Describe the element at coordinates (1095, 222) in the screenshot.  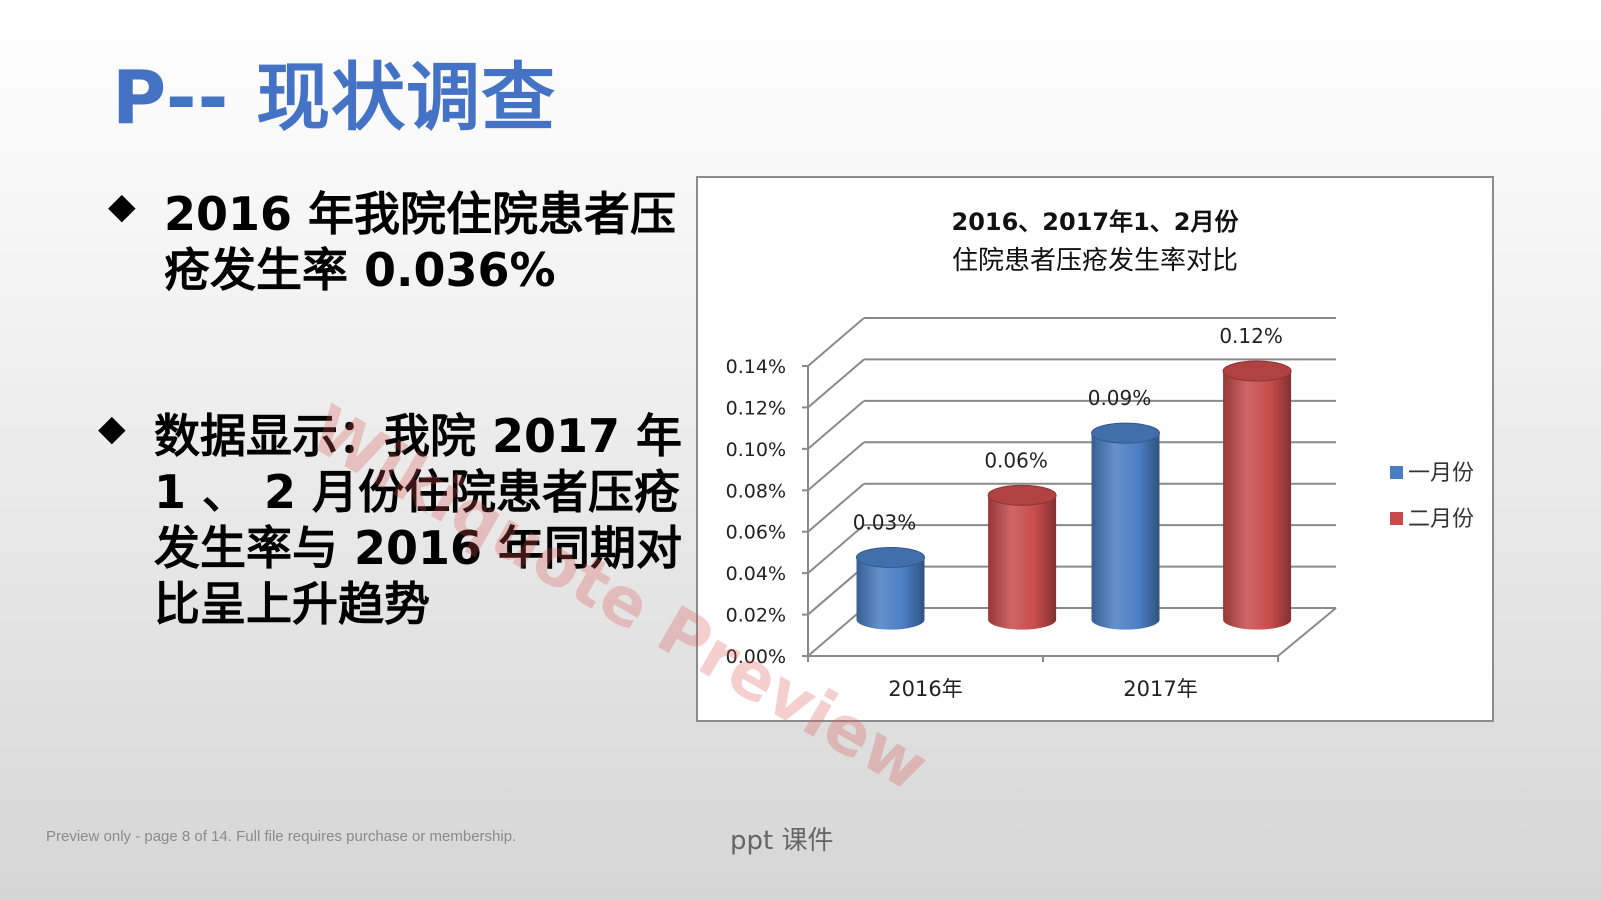
I see `chart-title-line1: 2016、2017年1、2月份` at that location.